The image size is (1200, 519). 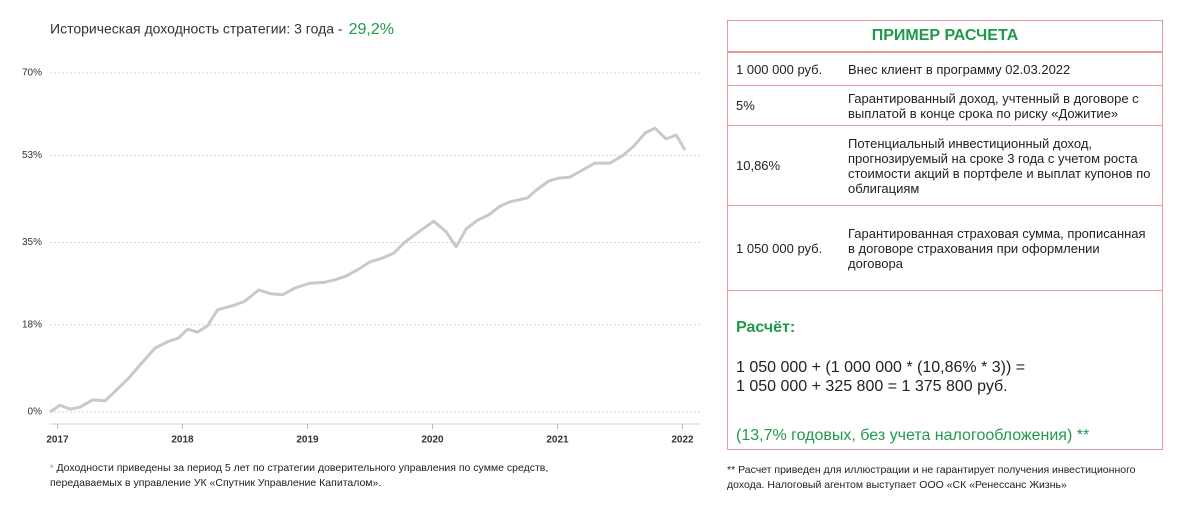 I want to click on chart-title-highlight: 29,2%, so click(x=371, y=29).